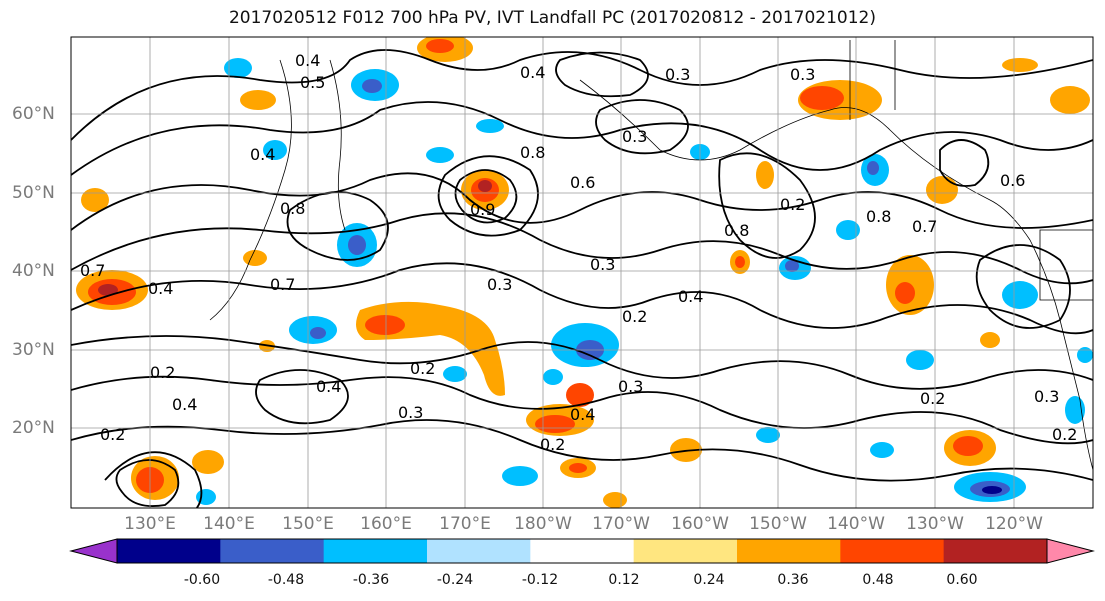  What do you see at coordinates (962, 580) in the screenshot?
I see `colorbar-tick-label: 0.60` at bounding box center [962, 580].